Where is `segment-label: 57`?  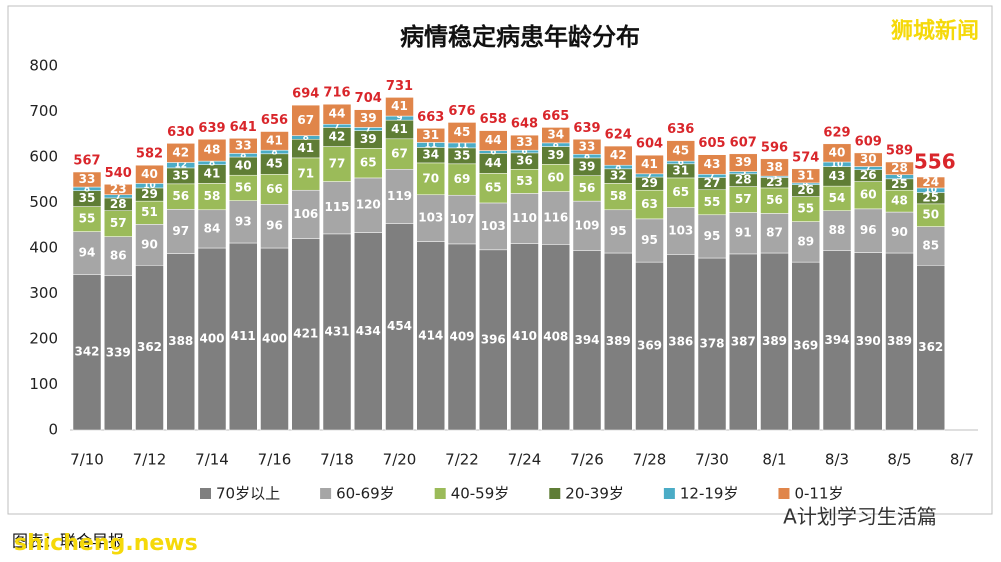 segment-label: 57 is located at coordinates (118, 223).